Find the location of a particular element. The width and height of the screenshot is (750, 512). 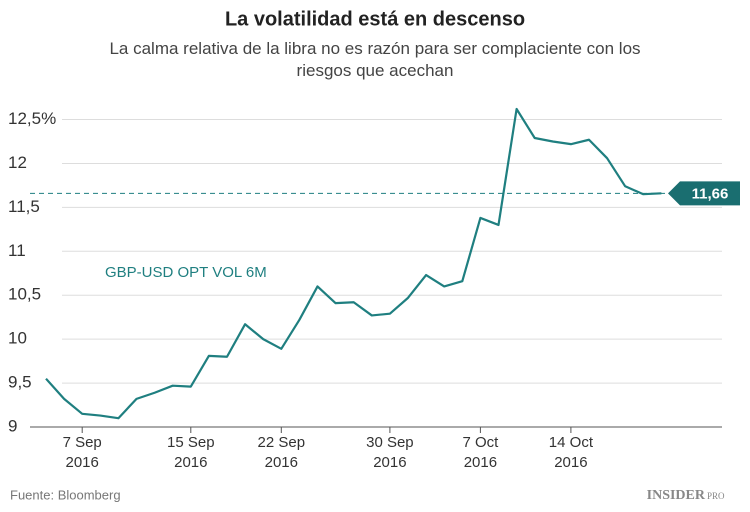

series-label: GBP-USD OPT VOL 6M is located at coordinates (186, 272).